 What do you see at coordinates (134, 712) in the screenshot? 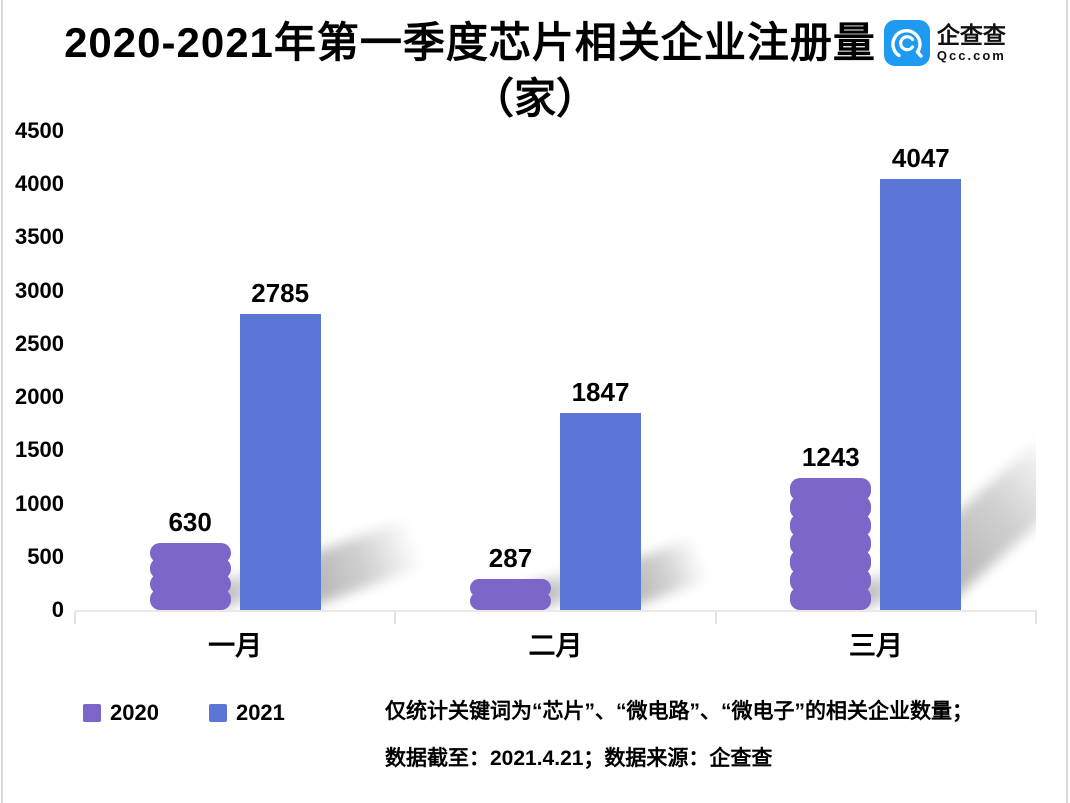
I see `legend-label: 2020` at bounding box center [134, 712].